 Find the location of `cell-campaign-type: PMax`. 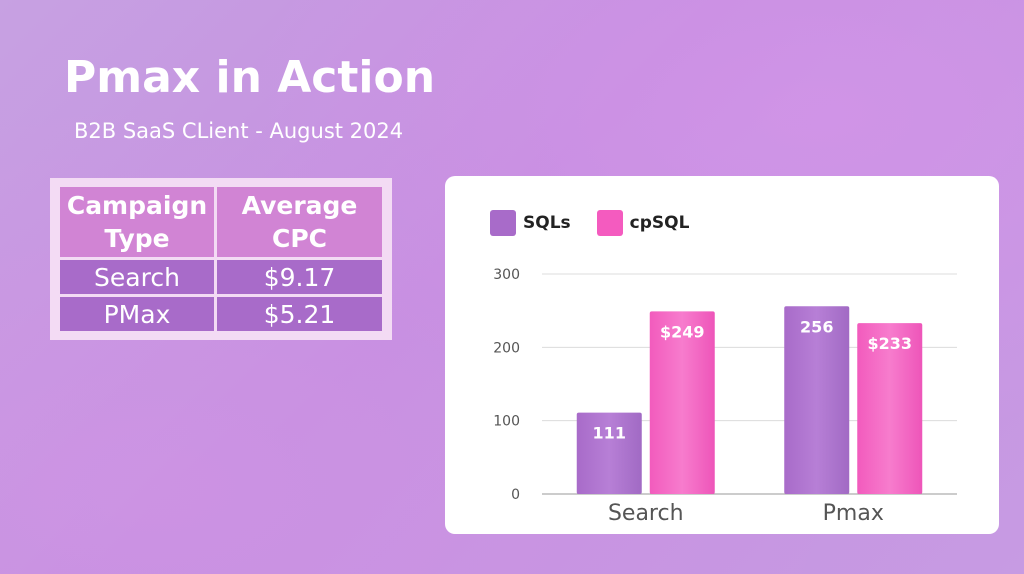

cell-campaign-type: PMax is located at coordinates (137, 314).